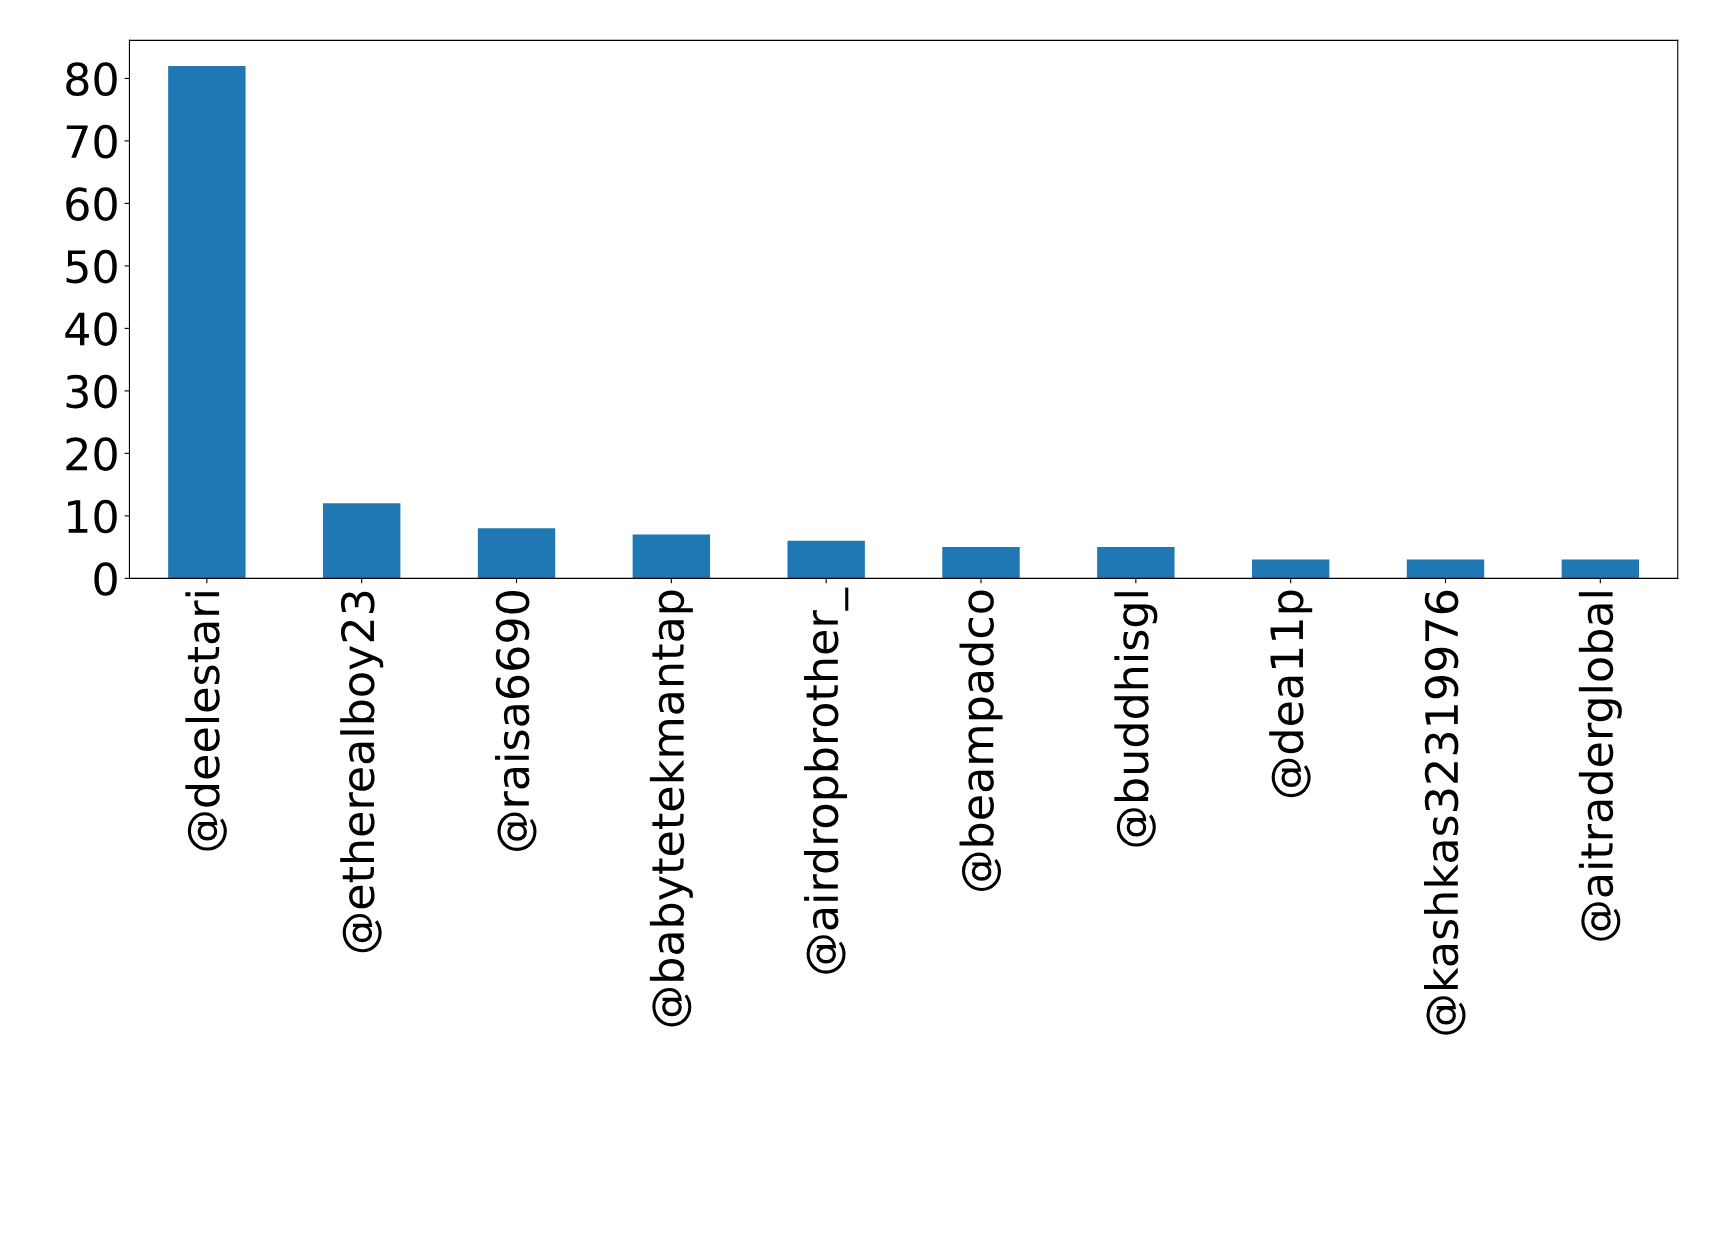  What do you see at coordinates (91, 391) in the screenshot?
I see `y-tick-label: 30` at bounding box center [91, 391].